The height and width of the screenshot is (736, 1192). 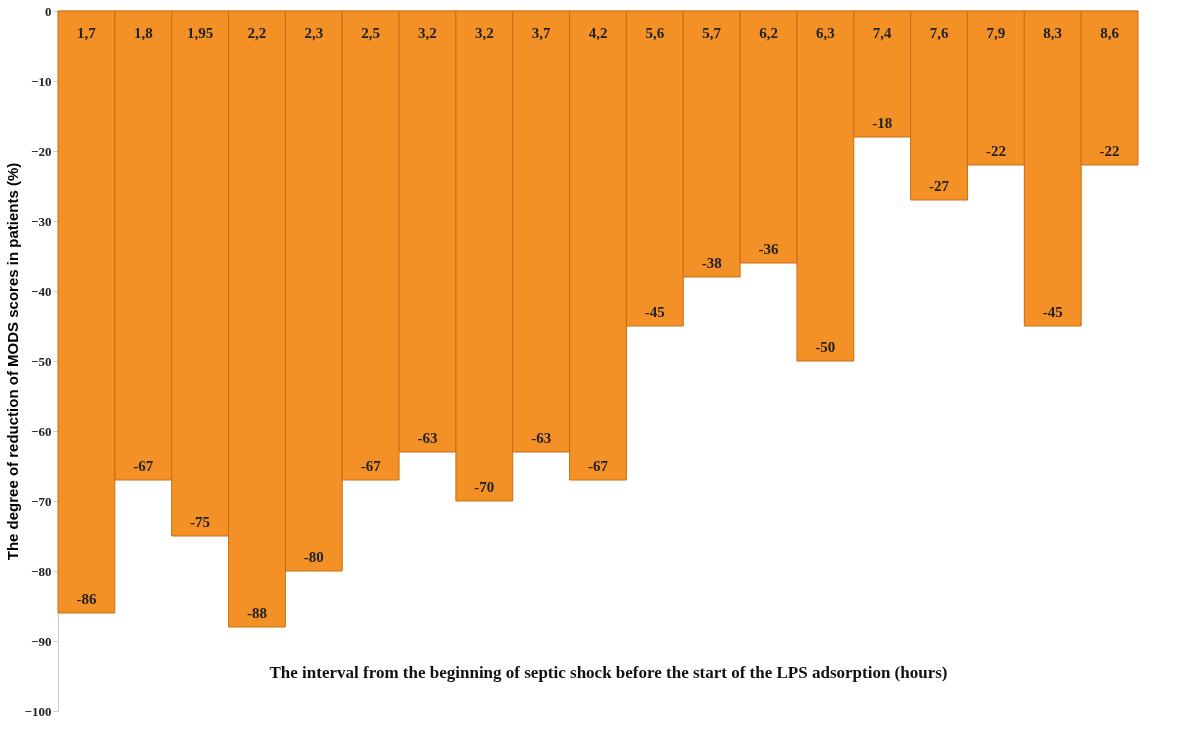 What do you see at coordinates (41, 221) in the screenshot?
I see `y-tick-label: −30` at bounding box center [41, 221].